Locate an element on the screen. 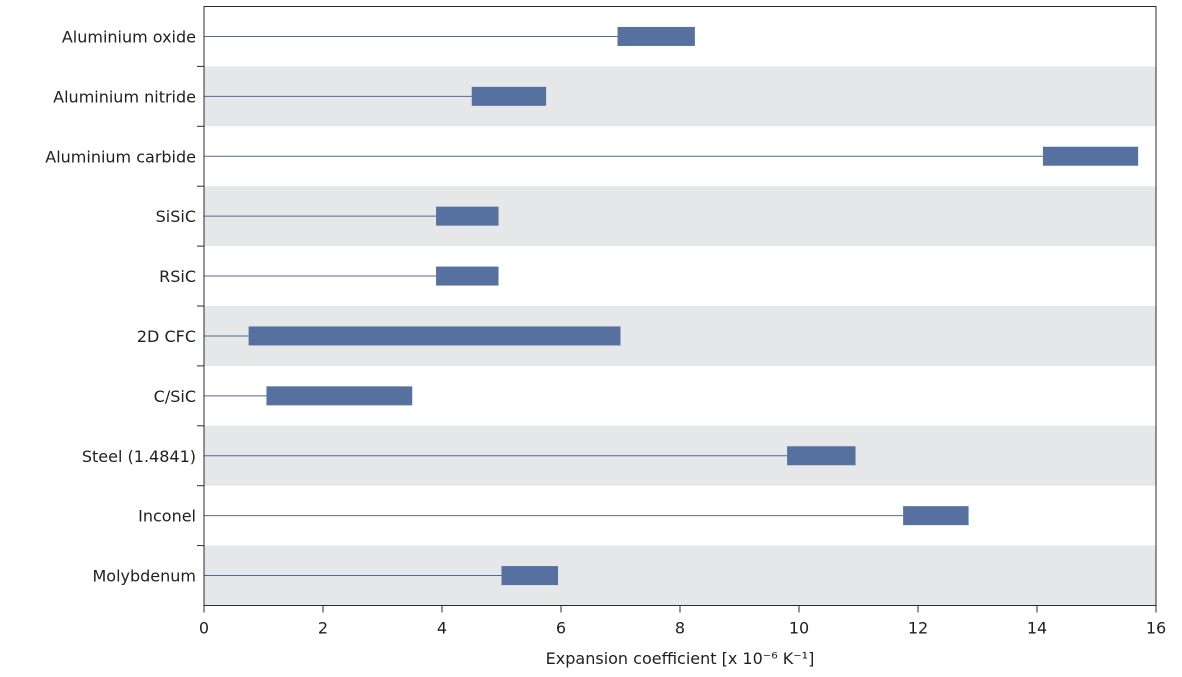  category-label: Aluminium nitride is located at coordinates (124, 96).